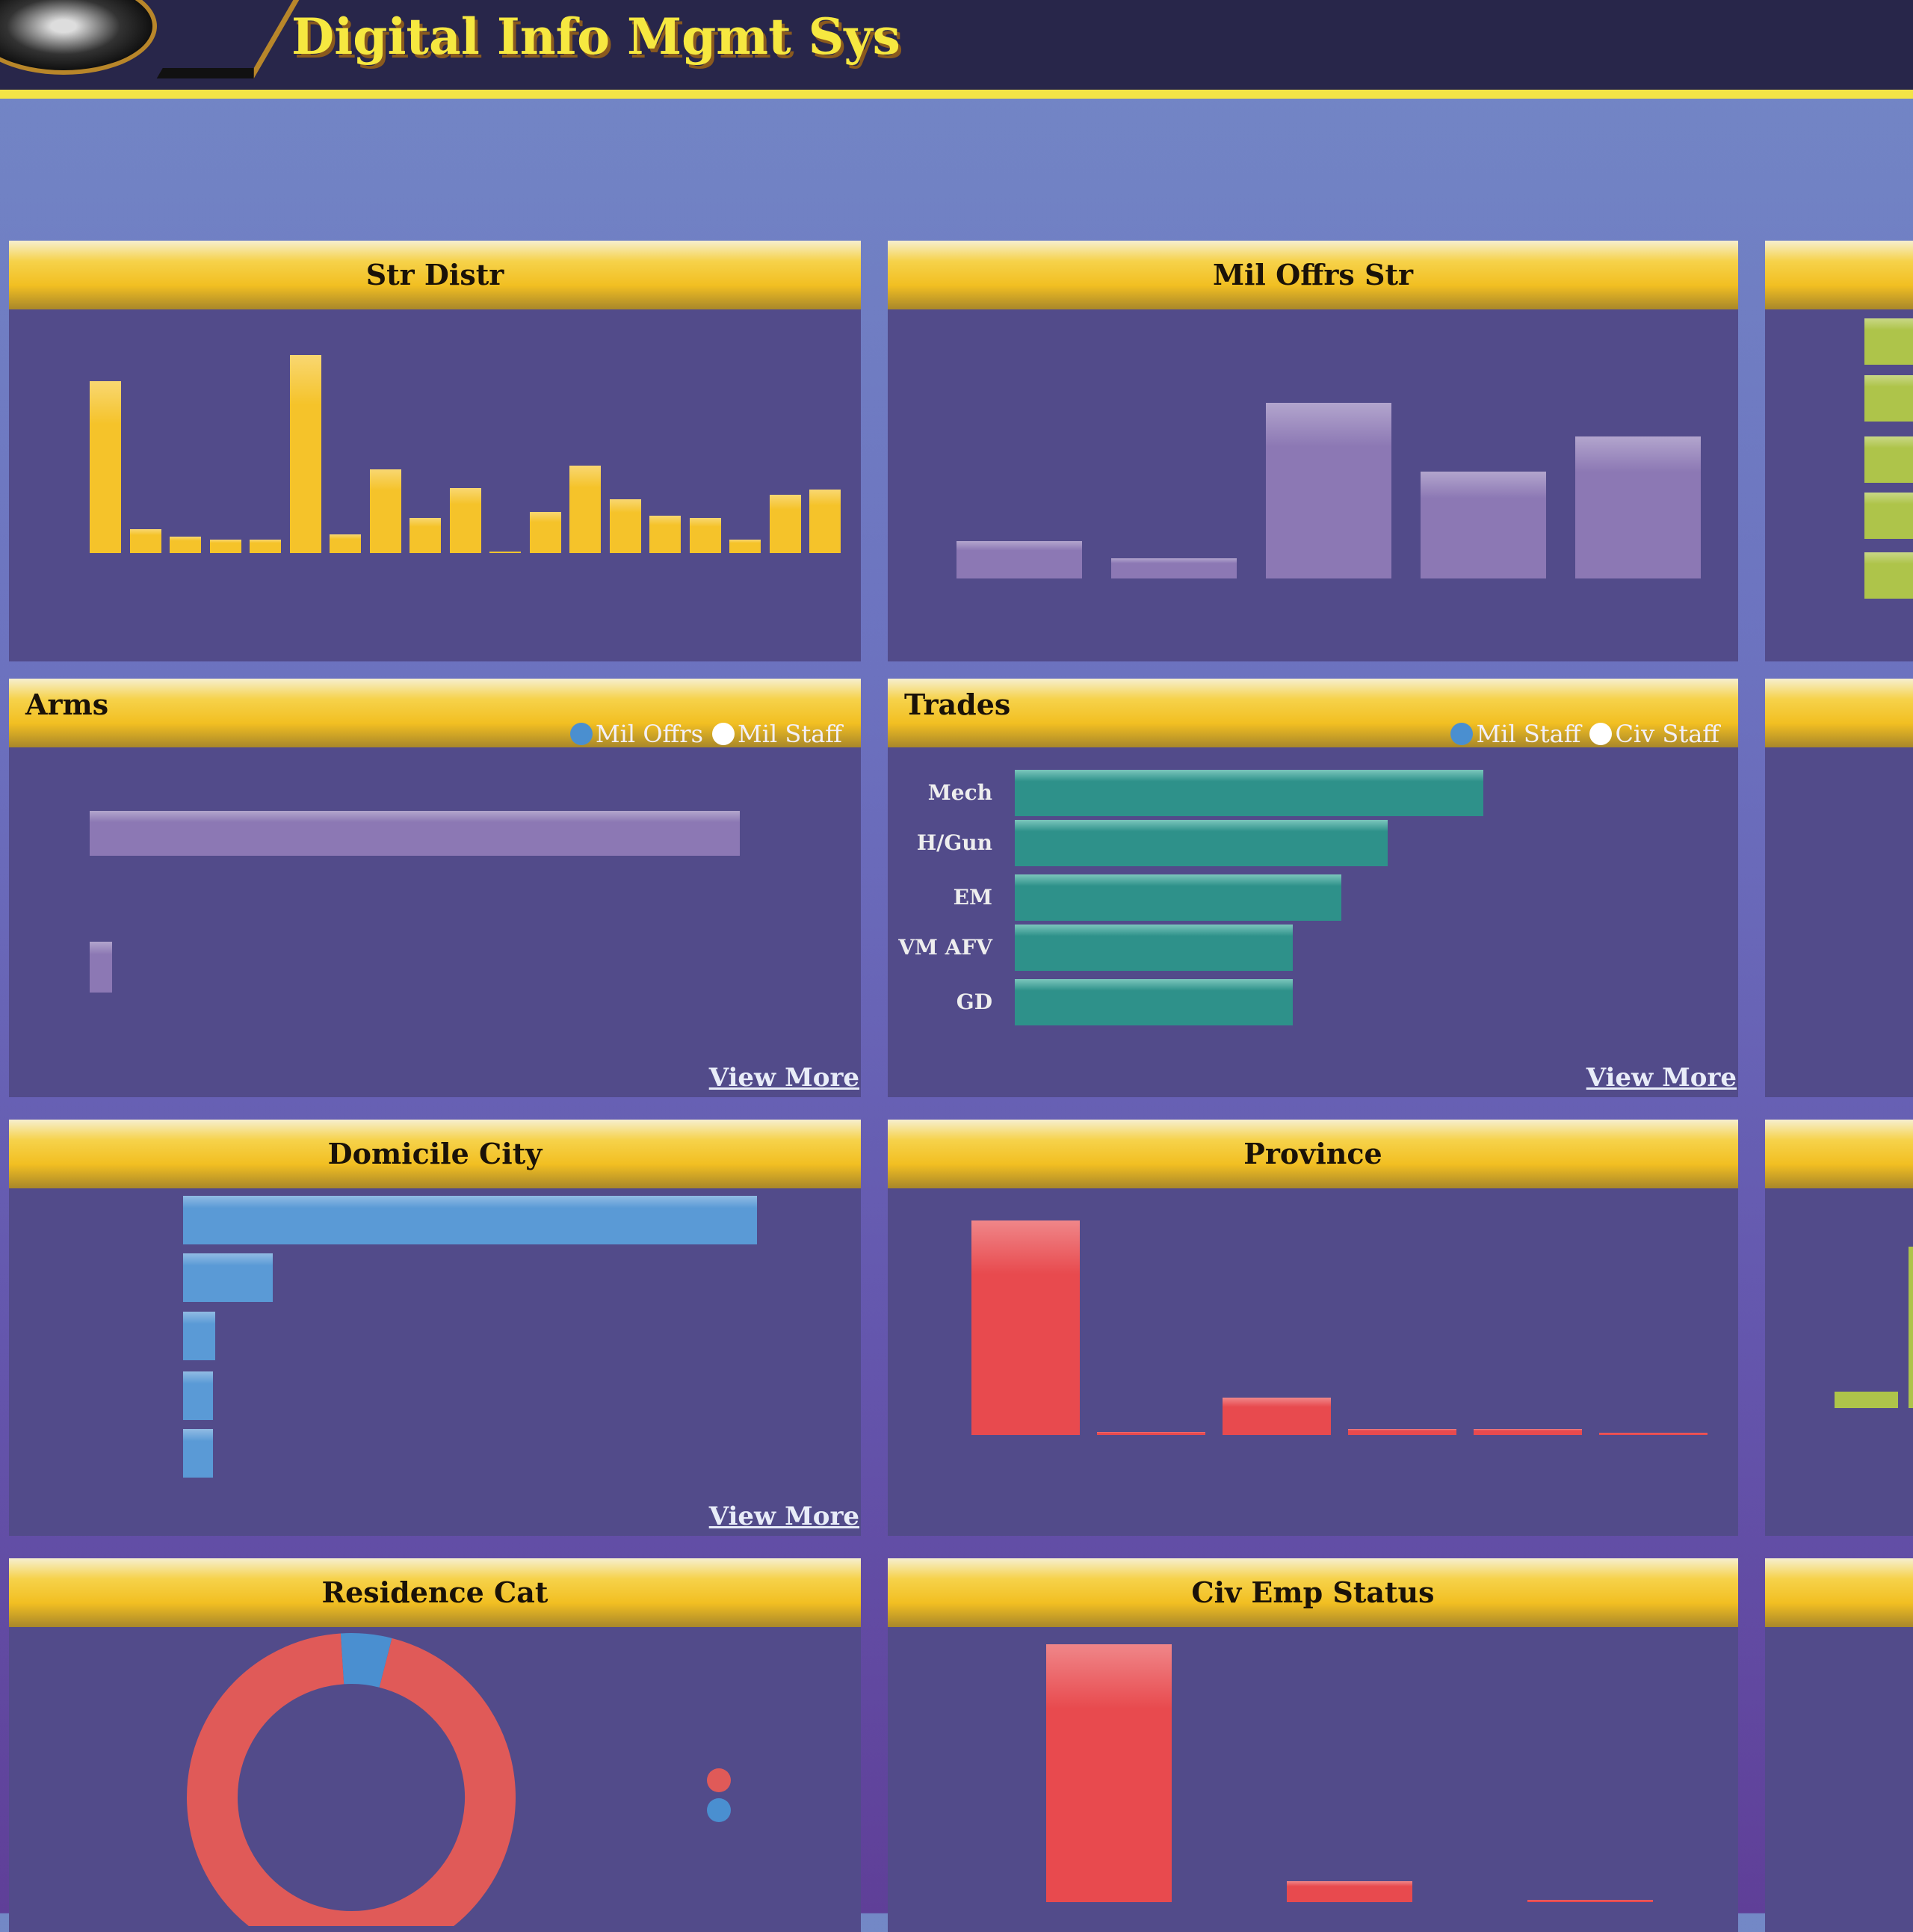  Describe the element at coordinates (649, 734) in the screenshot. I see `legend-label: Mil Offrs` at that location.